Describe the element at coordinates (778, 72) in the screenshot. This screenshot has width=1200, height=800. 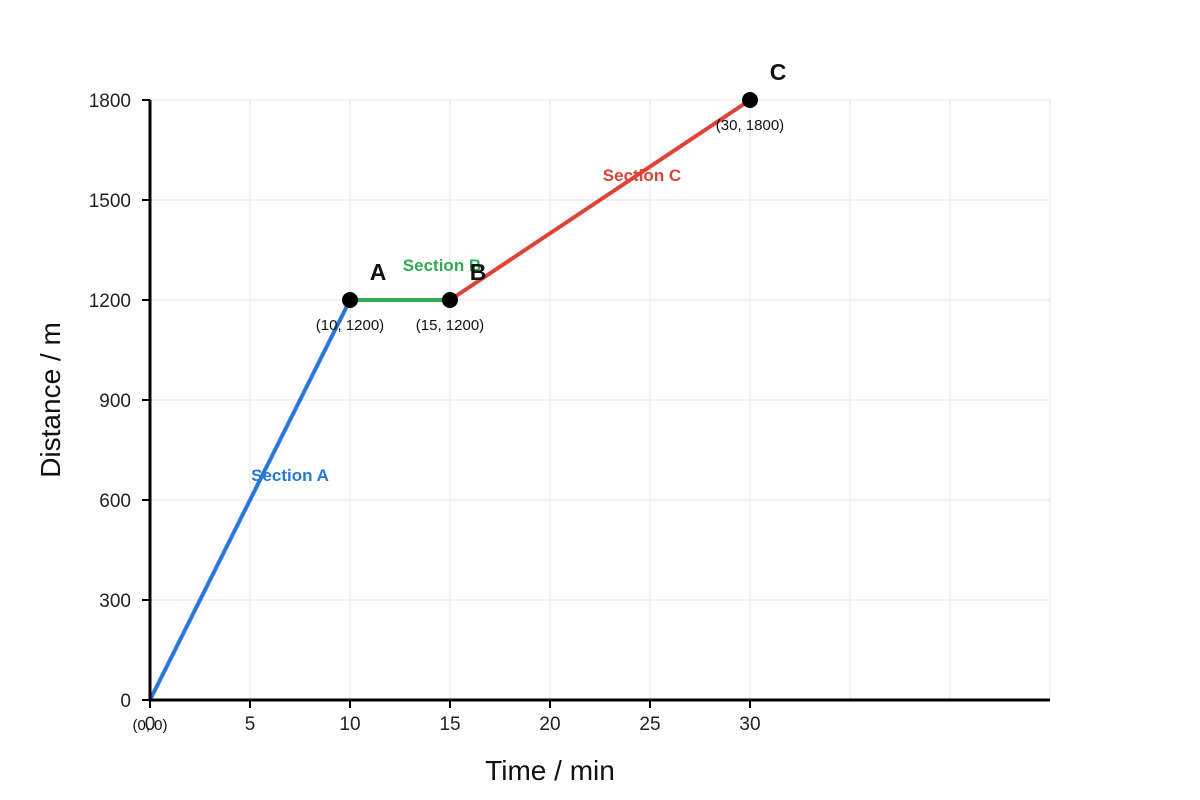
I see `point-name-C: C` at that location.